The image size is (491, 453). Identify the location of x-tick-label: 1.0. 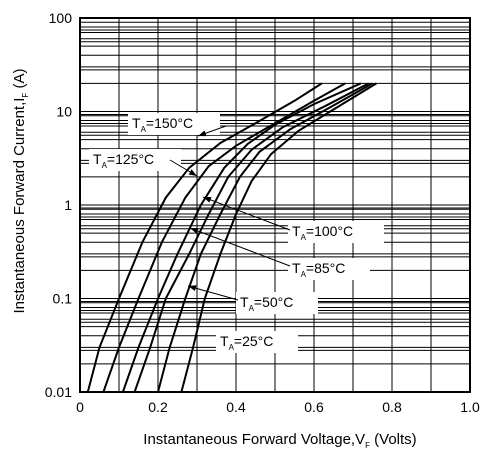
(470, 407).